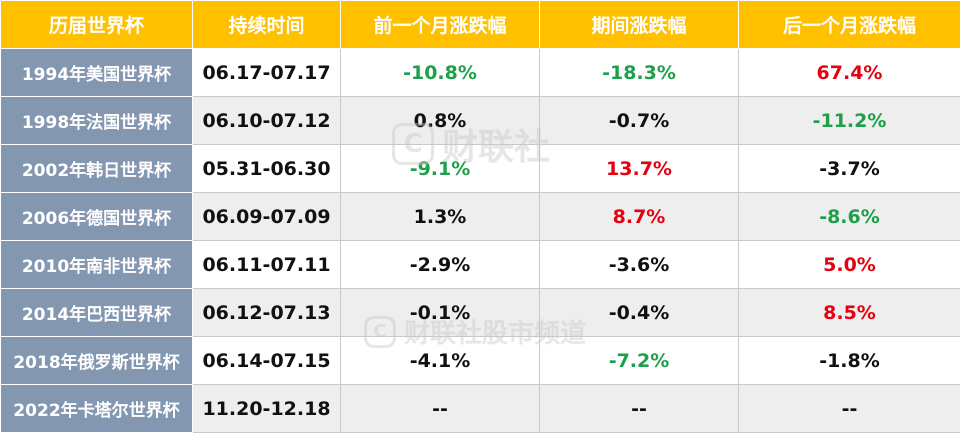  What do you see at coordinates (266, 264) in the screenshot?
I see `row-duration-cell: 06.11-07.11` at bounding box center [266, 264].